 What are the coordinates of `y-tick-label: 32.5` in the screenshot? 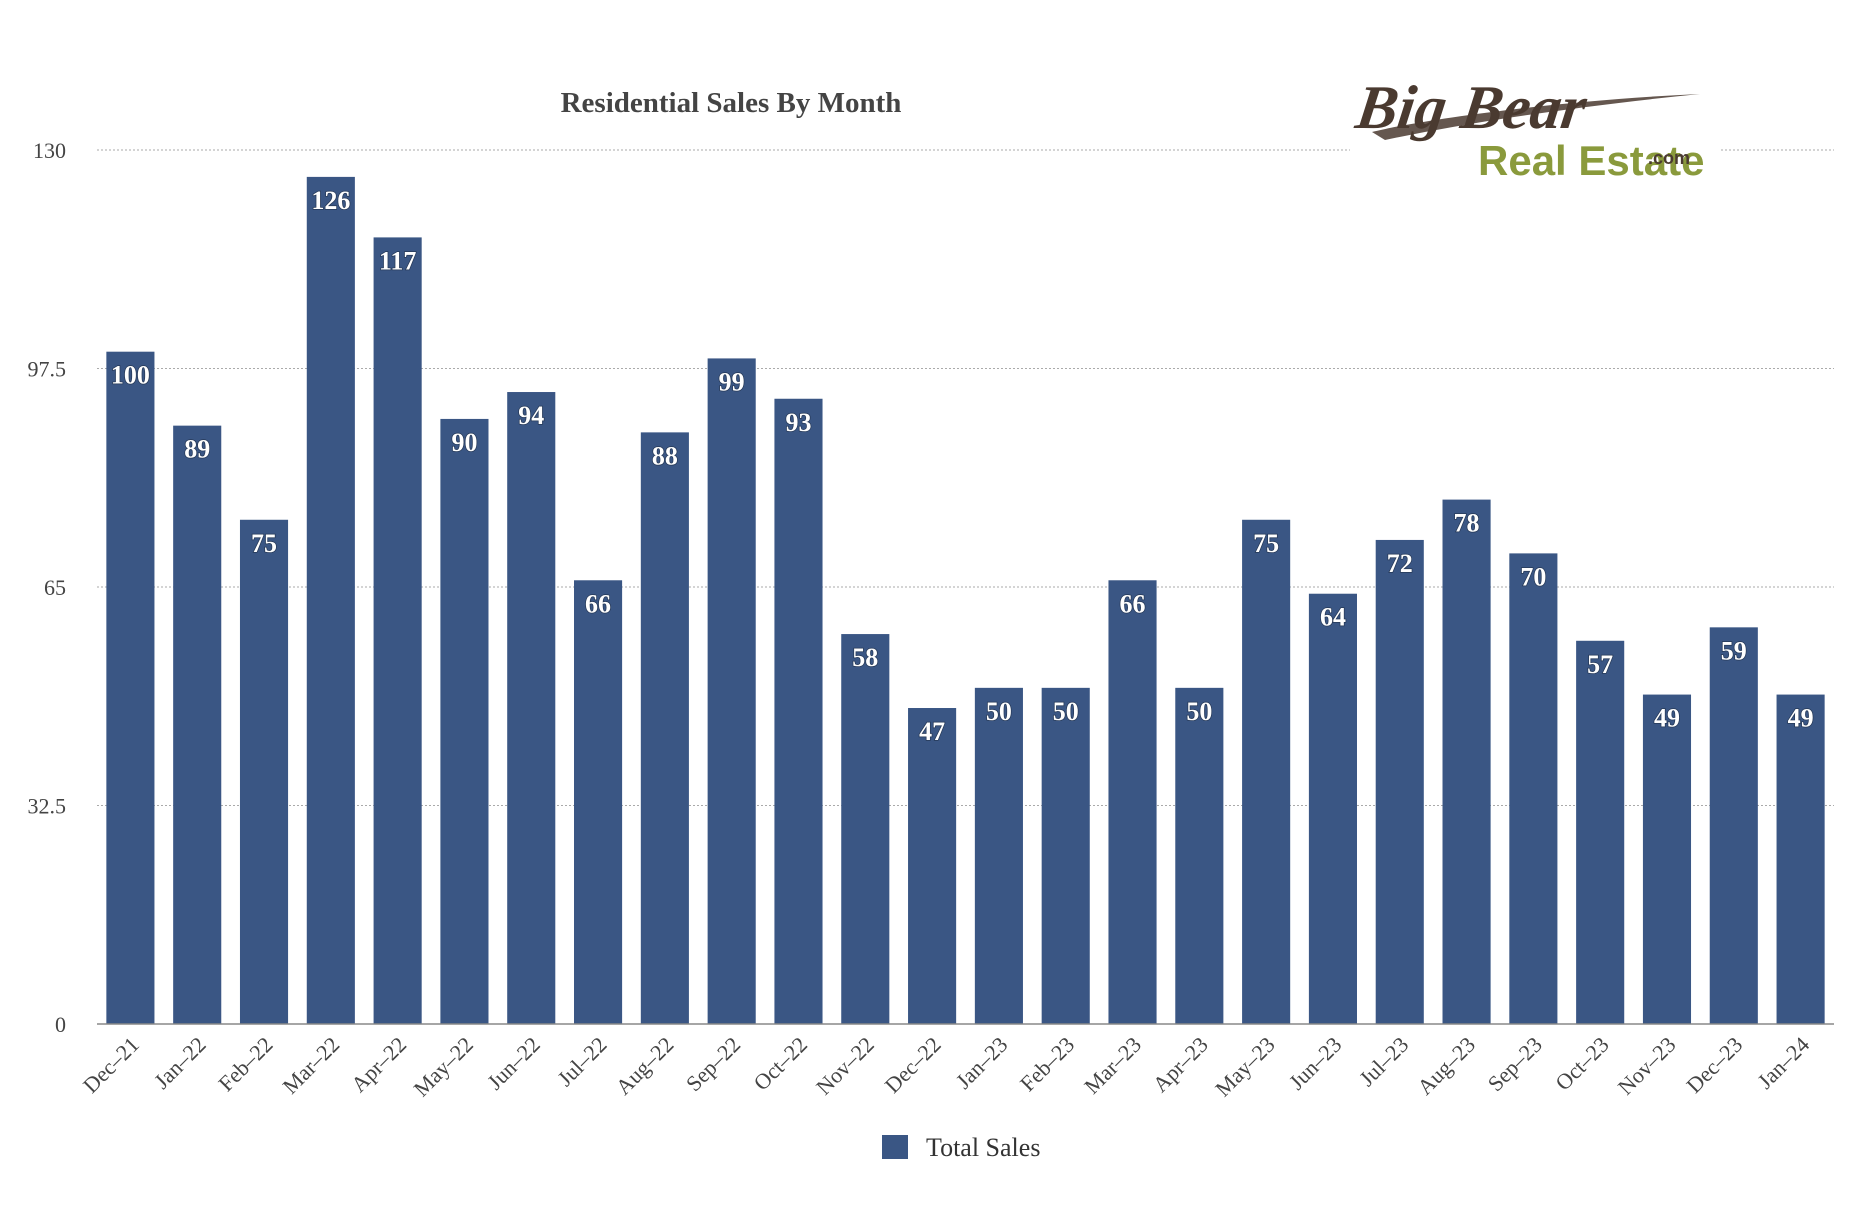 It's located at (47, 806).